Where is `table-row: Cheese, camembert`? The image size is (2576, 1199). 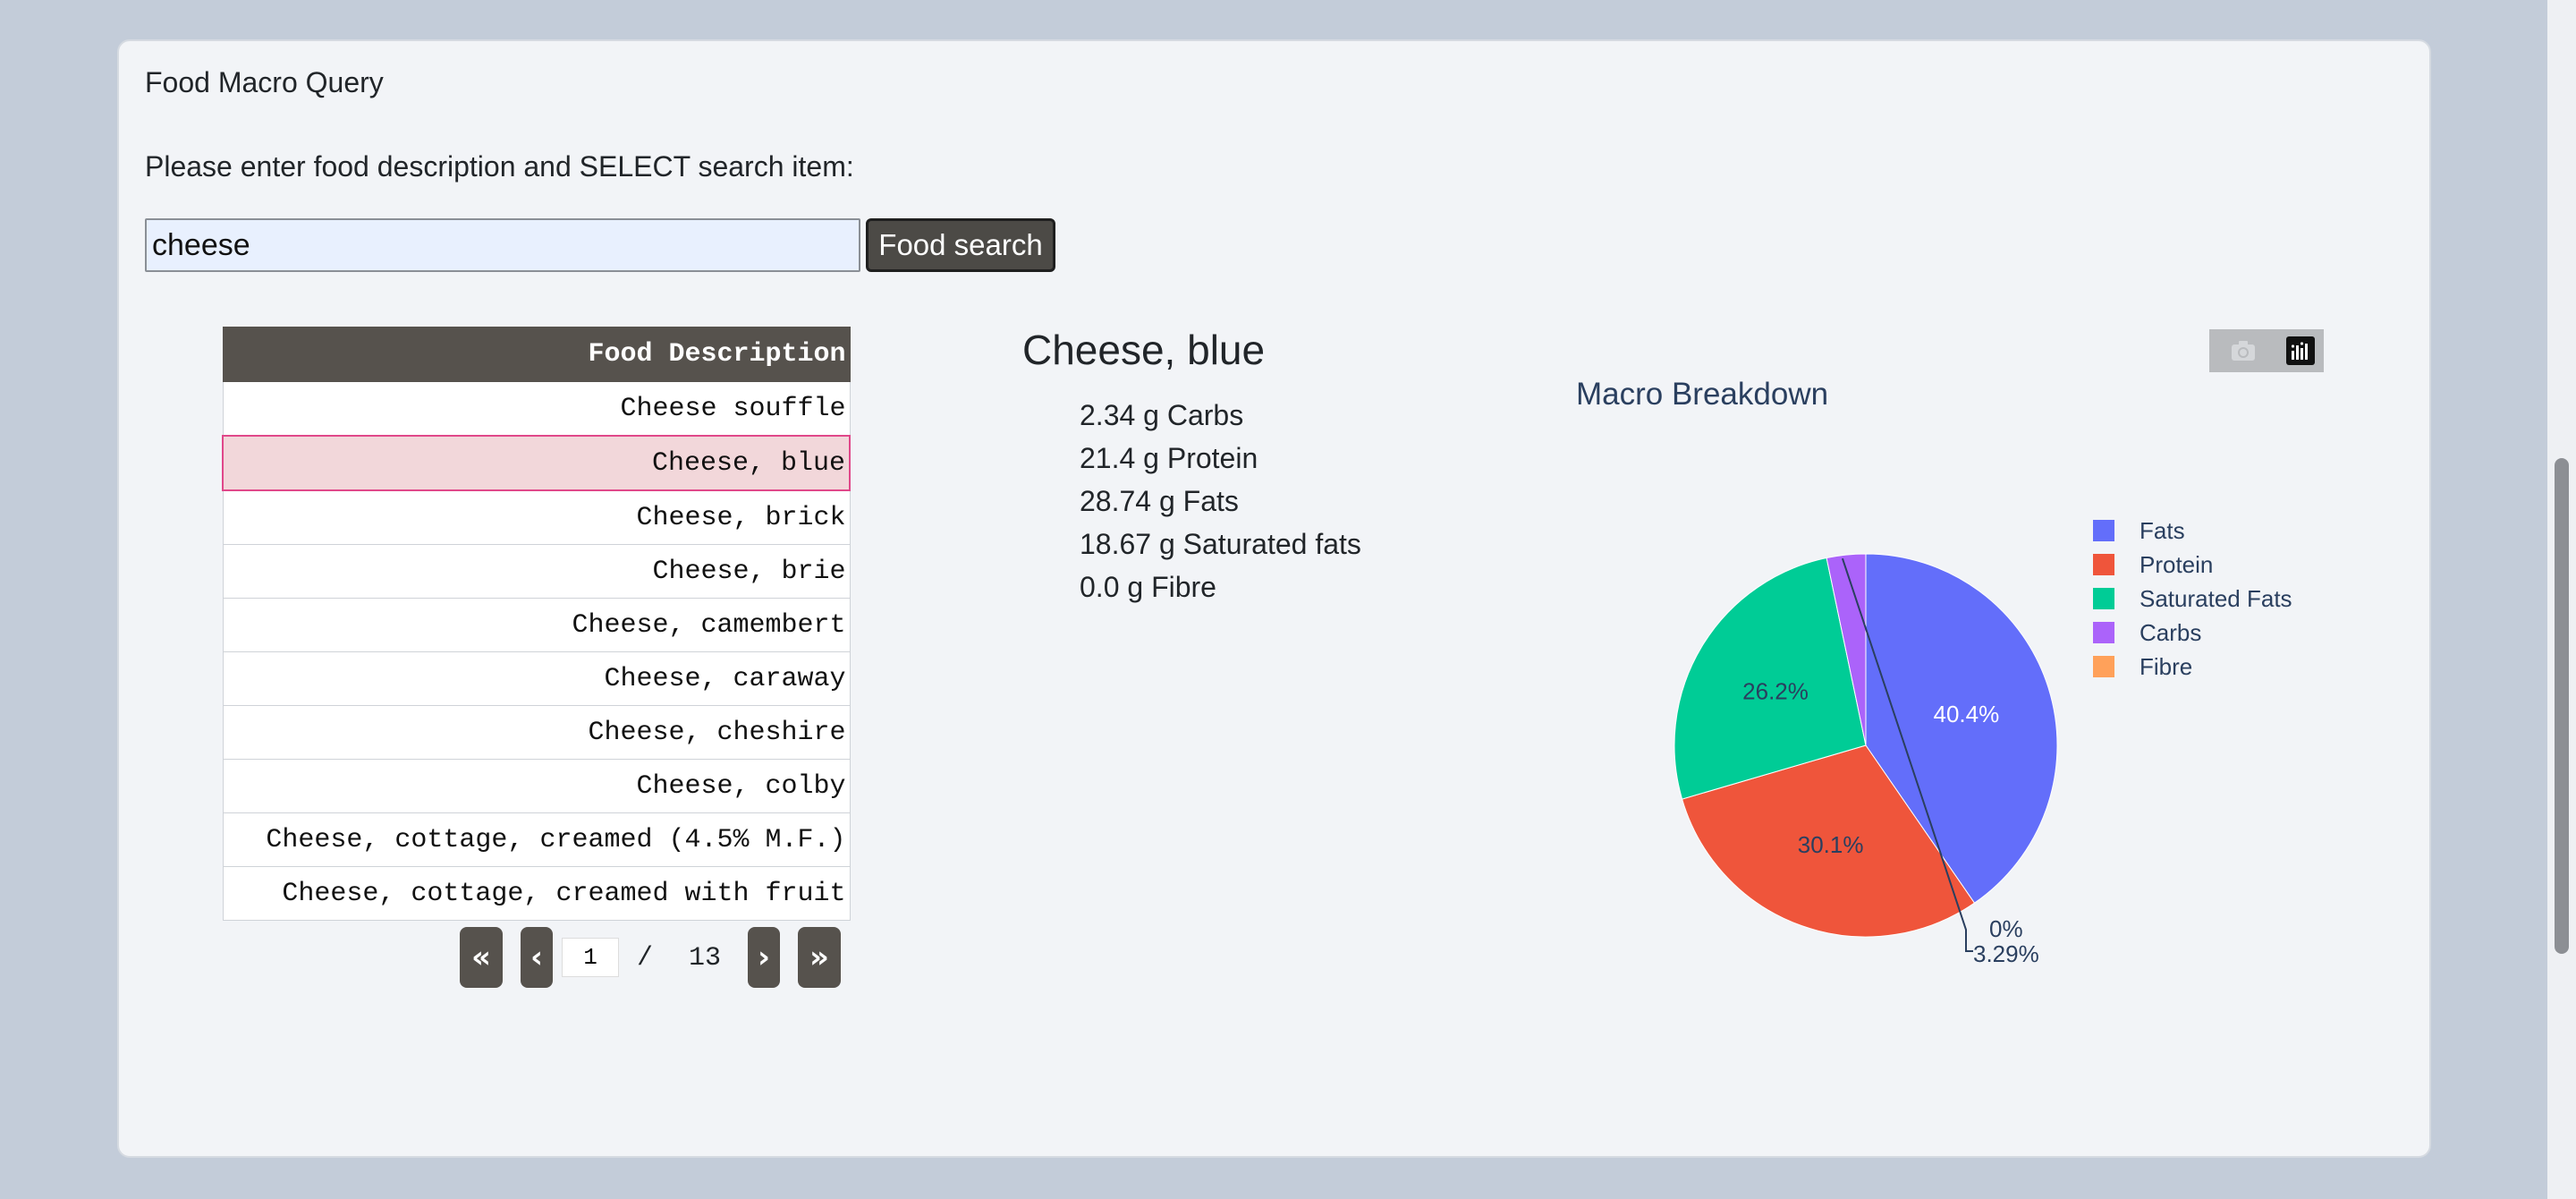 table-row: Cheese, camembert is located at coordinates (536, 625).